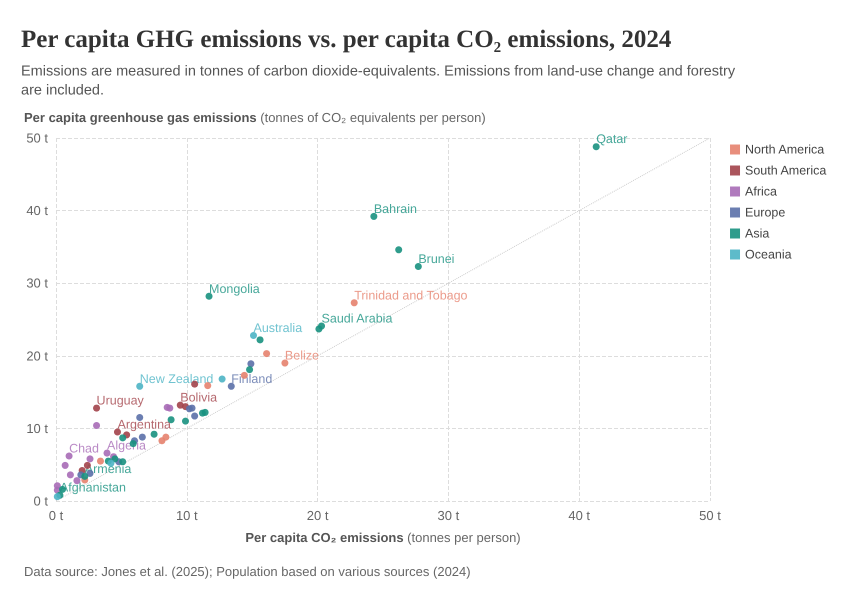 Image resolution: width=850 pixels, height=600 pixels. What do you see at coordinates (251, 379) in the screenshot?
I see `annotation: Finland` at bounding box center [251, 379].